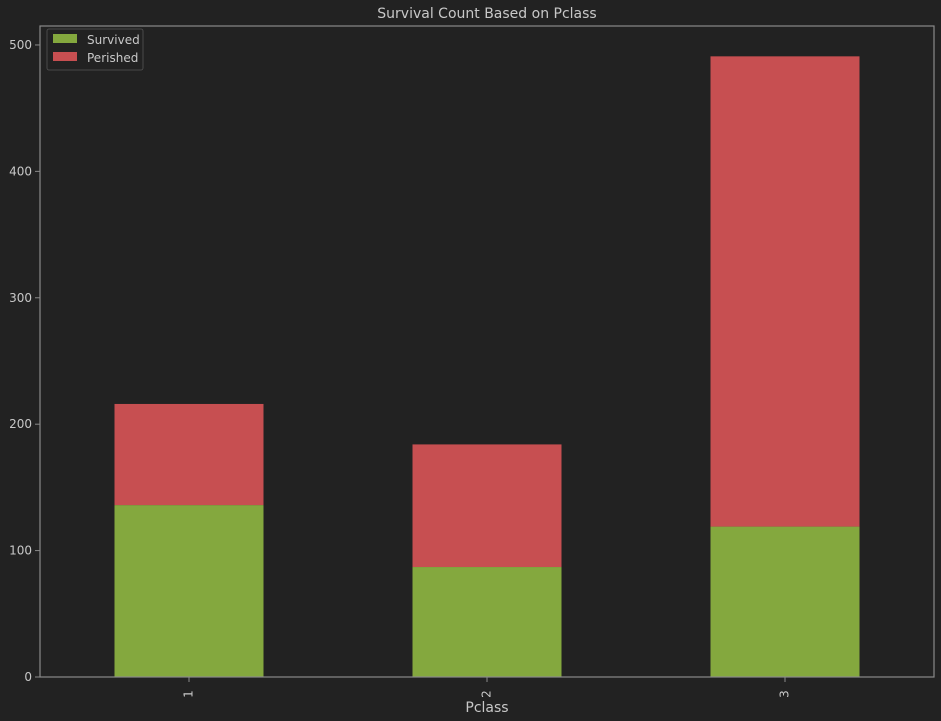 This screenshot has height=721, width=941. What do you see at coordinates (487, 687) in the screenshot?
I see `x-axis-ticks: 1 2 3` at bounding box center [487, 687].